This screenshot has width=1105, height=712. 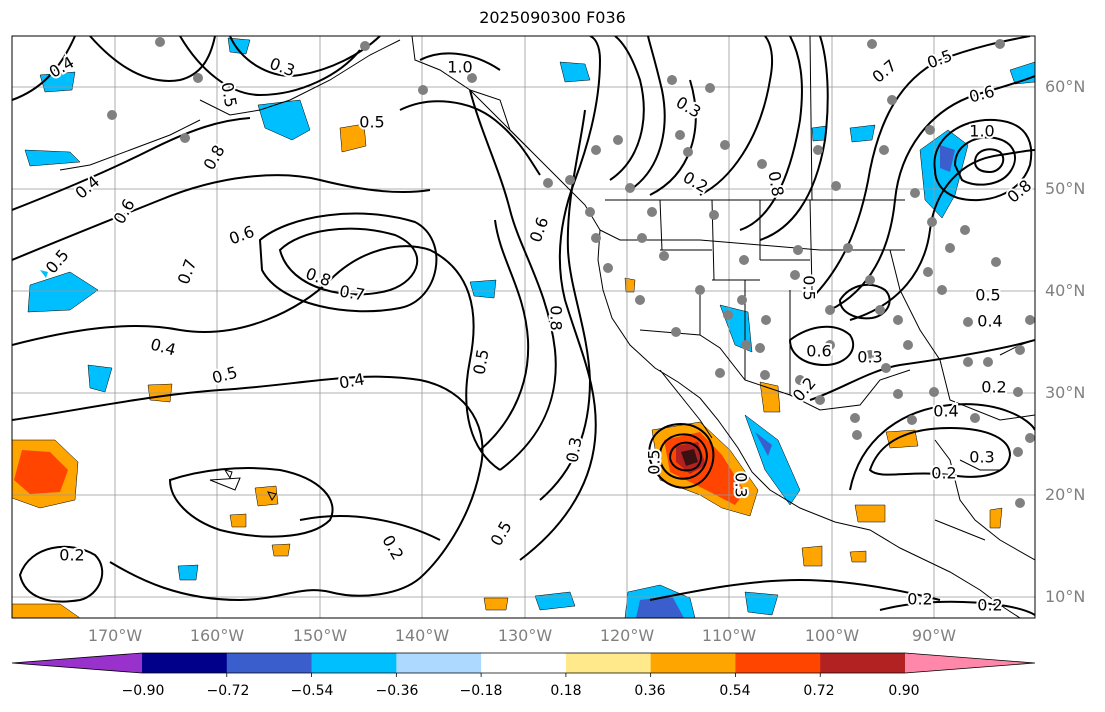 I want to click on map-title: 2025090300 F036, so click(x=552, y=17).